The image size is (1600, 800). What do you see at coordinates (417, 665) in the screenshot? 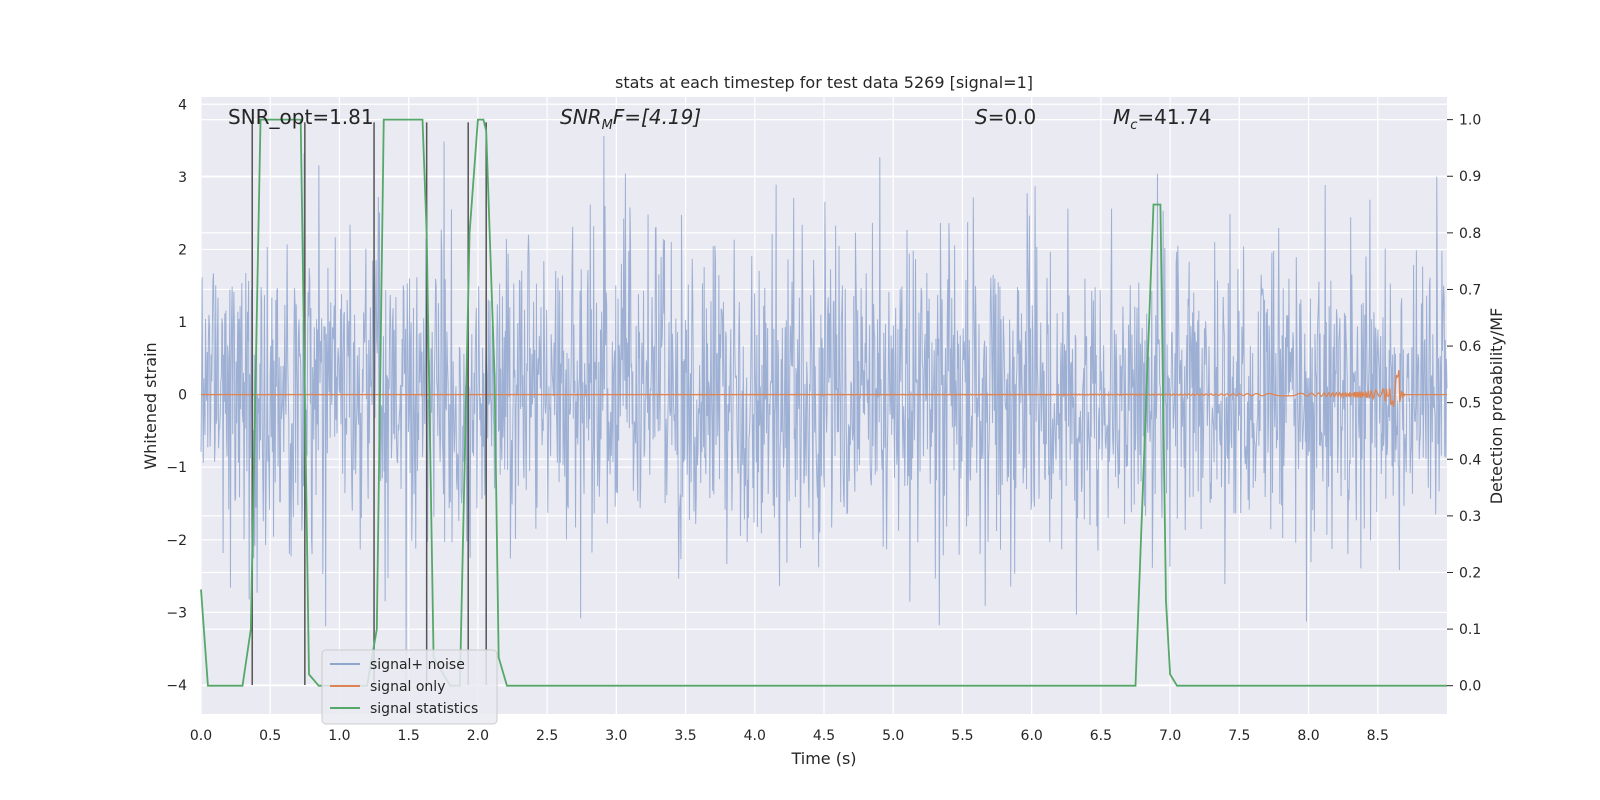
I see `legend-label-noise: signal+ noise` at bounding box center [417, 665].